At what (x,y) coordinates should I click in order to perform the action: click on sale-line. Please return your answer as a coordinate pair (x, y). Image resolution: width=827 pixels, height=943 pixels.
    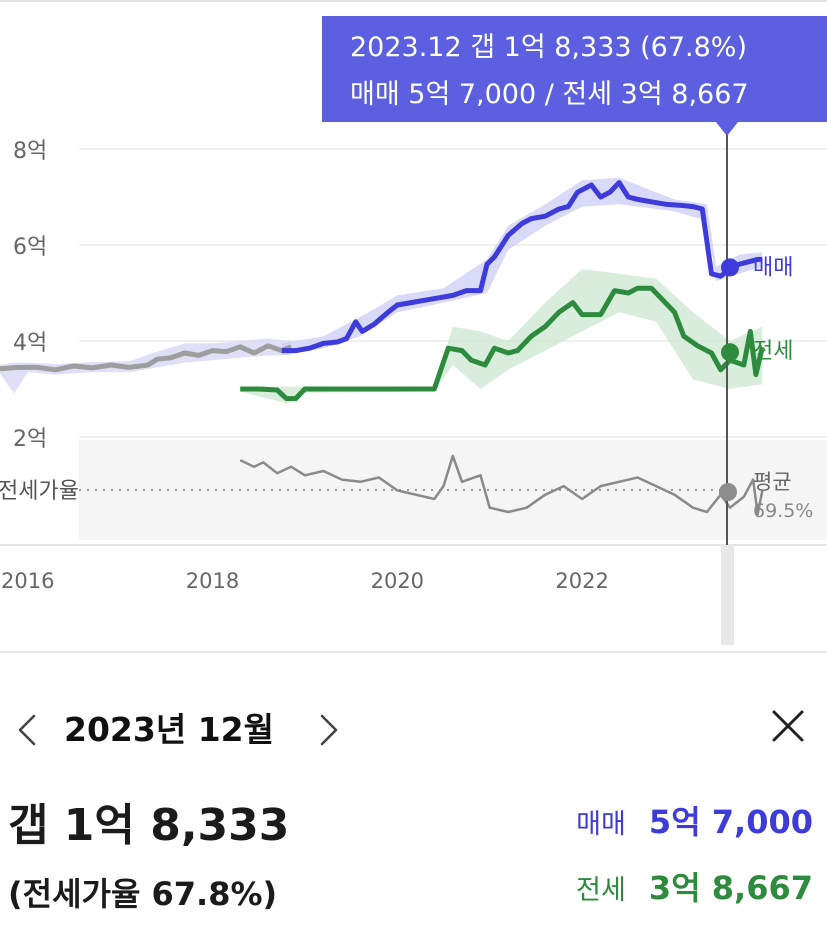
    Looking at the image, I should click on (522, 267).